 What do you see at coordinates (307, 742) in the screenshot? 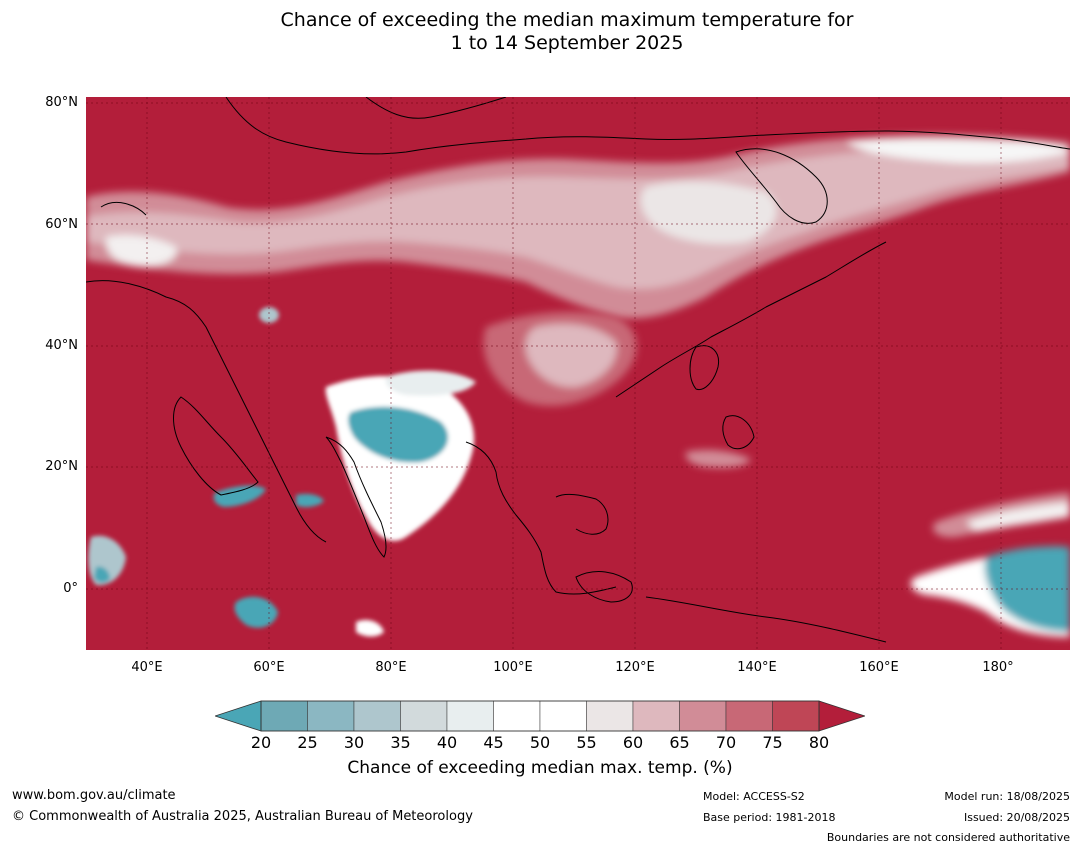
I see `colorbar-tick-label: 25` at bounding box center [307, 742].